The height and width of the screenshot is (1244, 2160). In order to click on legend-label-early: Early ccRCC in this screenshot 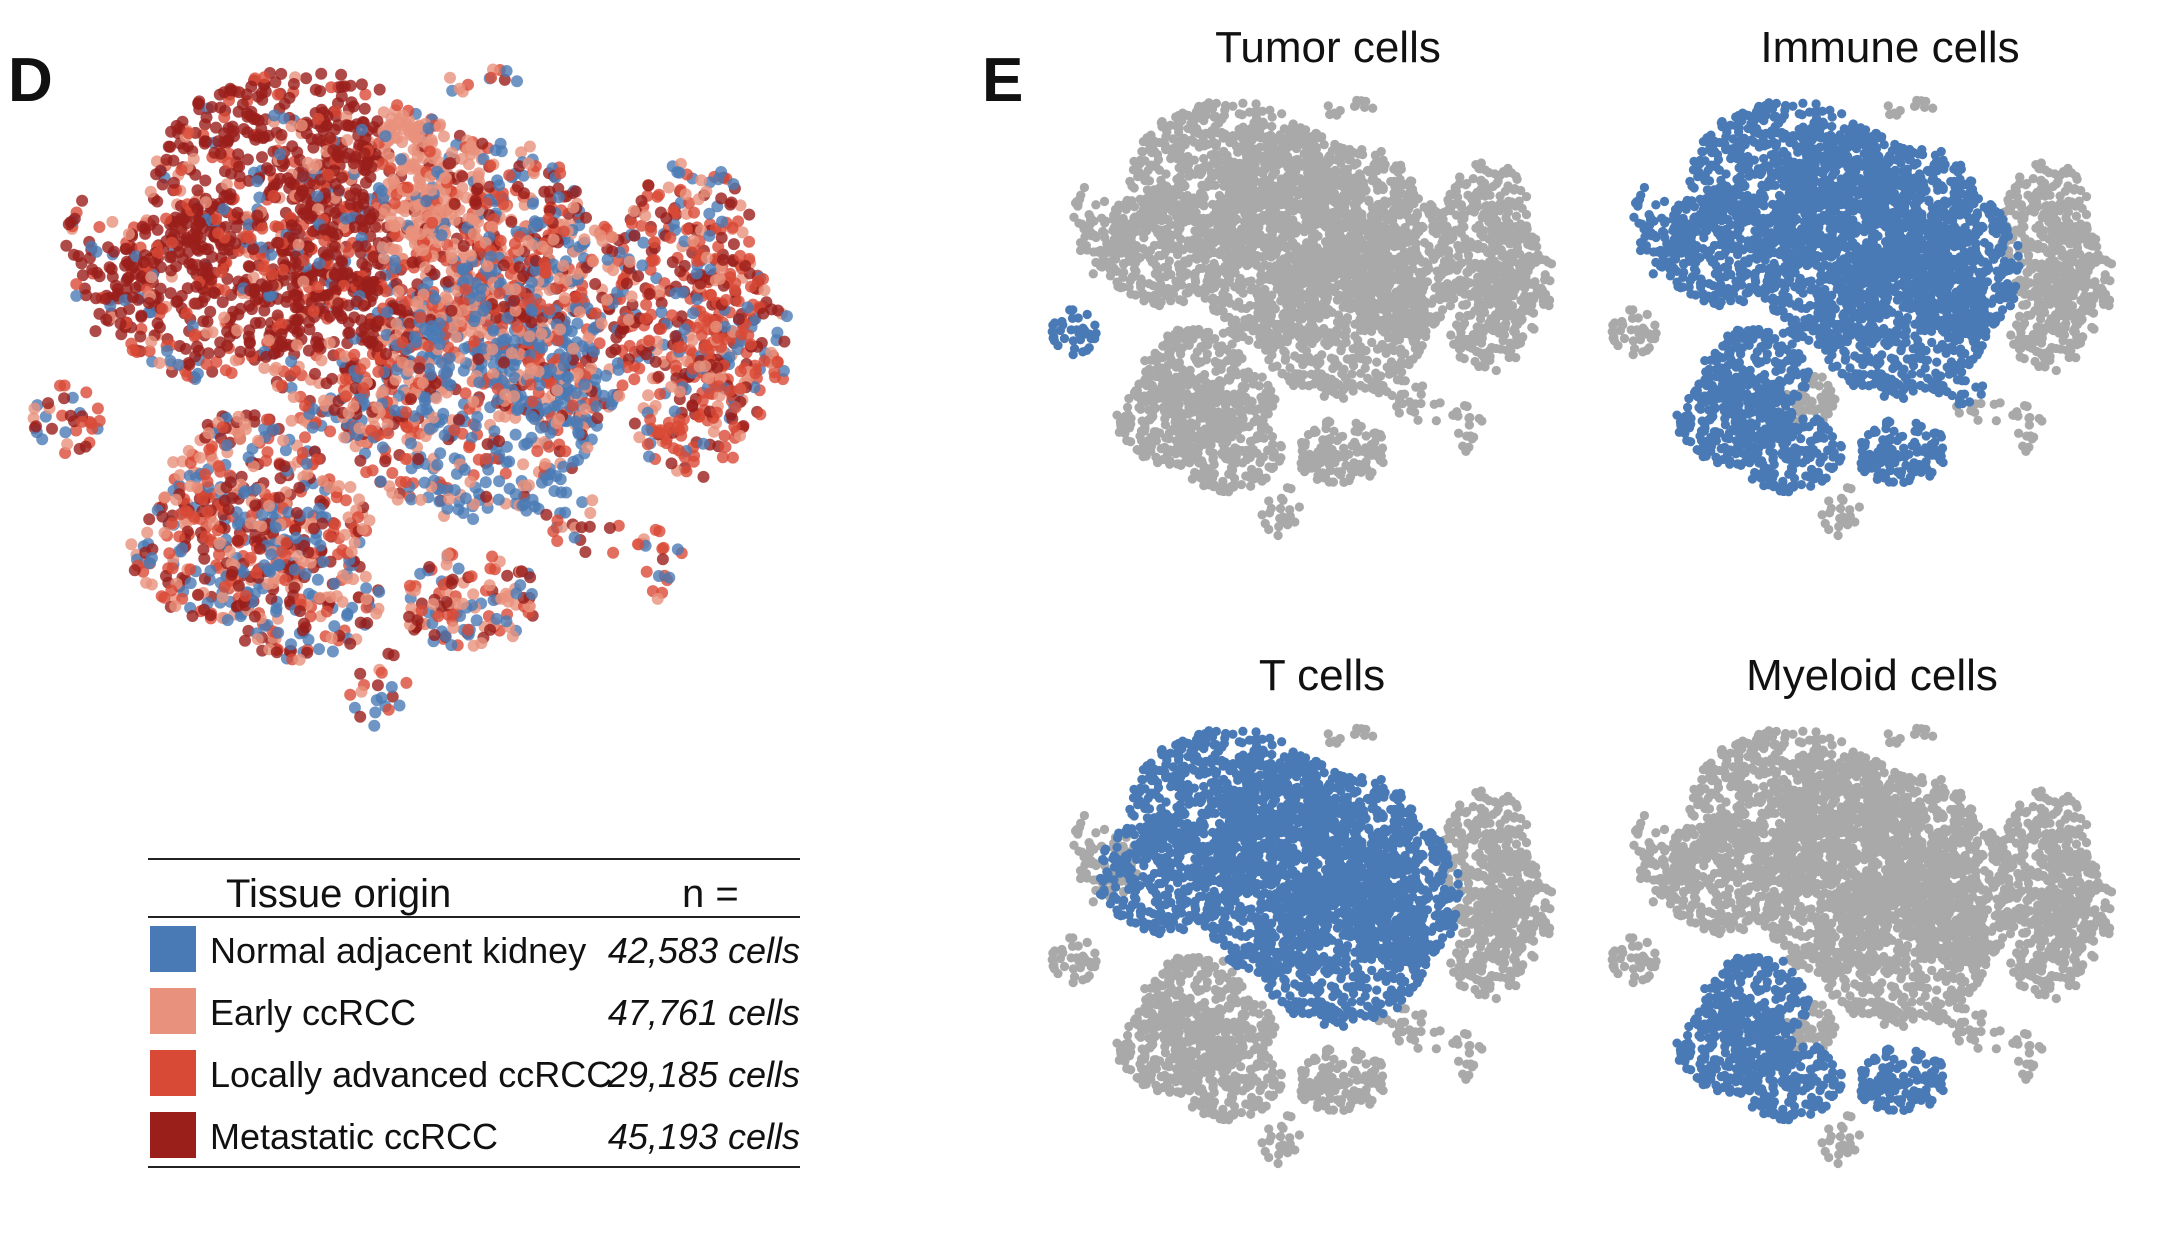, I will do `click(313, 1013)`.